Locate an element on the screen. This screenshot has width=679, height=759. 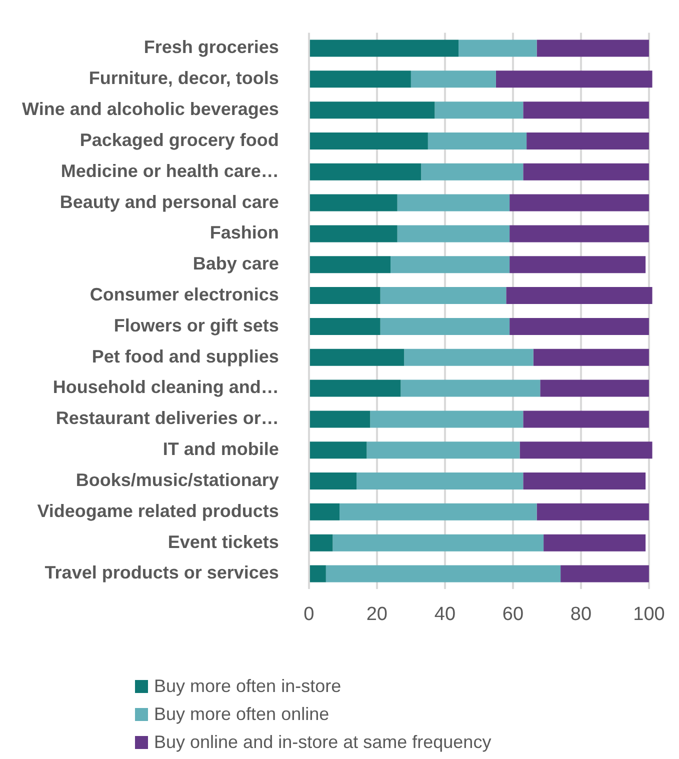
legend-label: Buy more often in-store is located at coordinates (248, 686).